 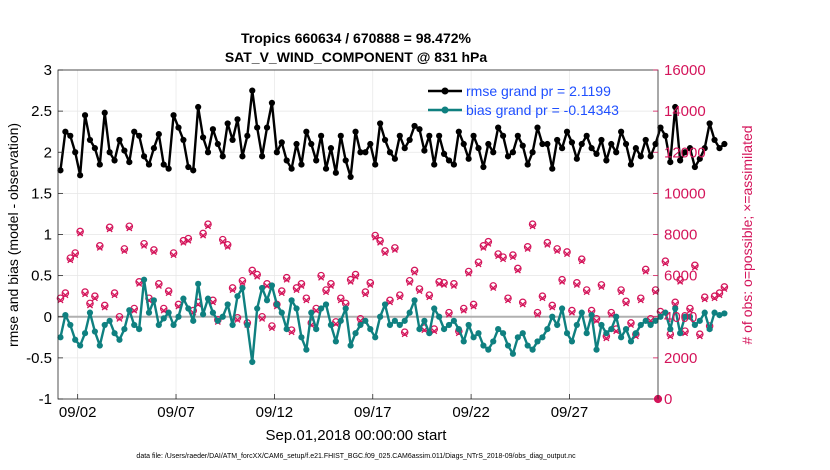 What do you see at coordinates (538, 91) in the screenshot?
I see `legend-rmse-label: rmse grand pr = 2.1199` at bounding box center [538, 91].